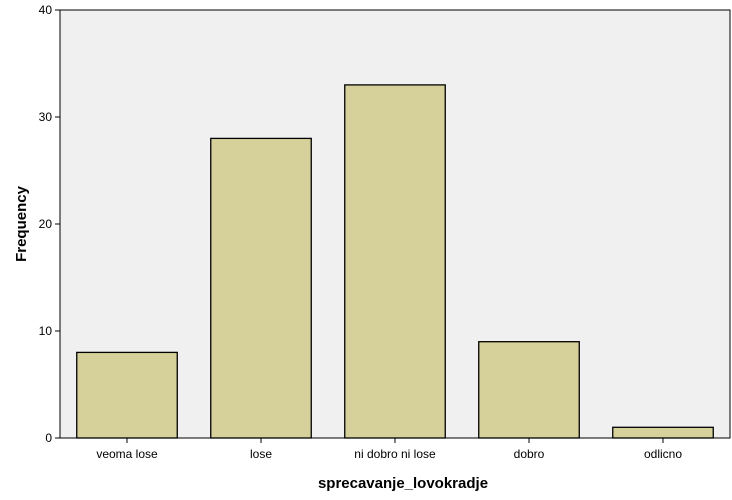 This screenshot has width=732, height=500. What do you see at coordinates (261, 454) in the screenshot?
I see `x-tick-label-1: lose` at bounding box center [261, 454].